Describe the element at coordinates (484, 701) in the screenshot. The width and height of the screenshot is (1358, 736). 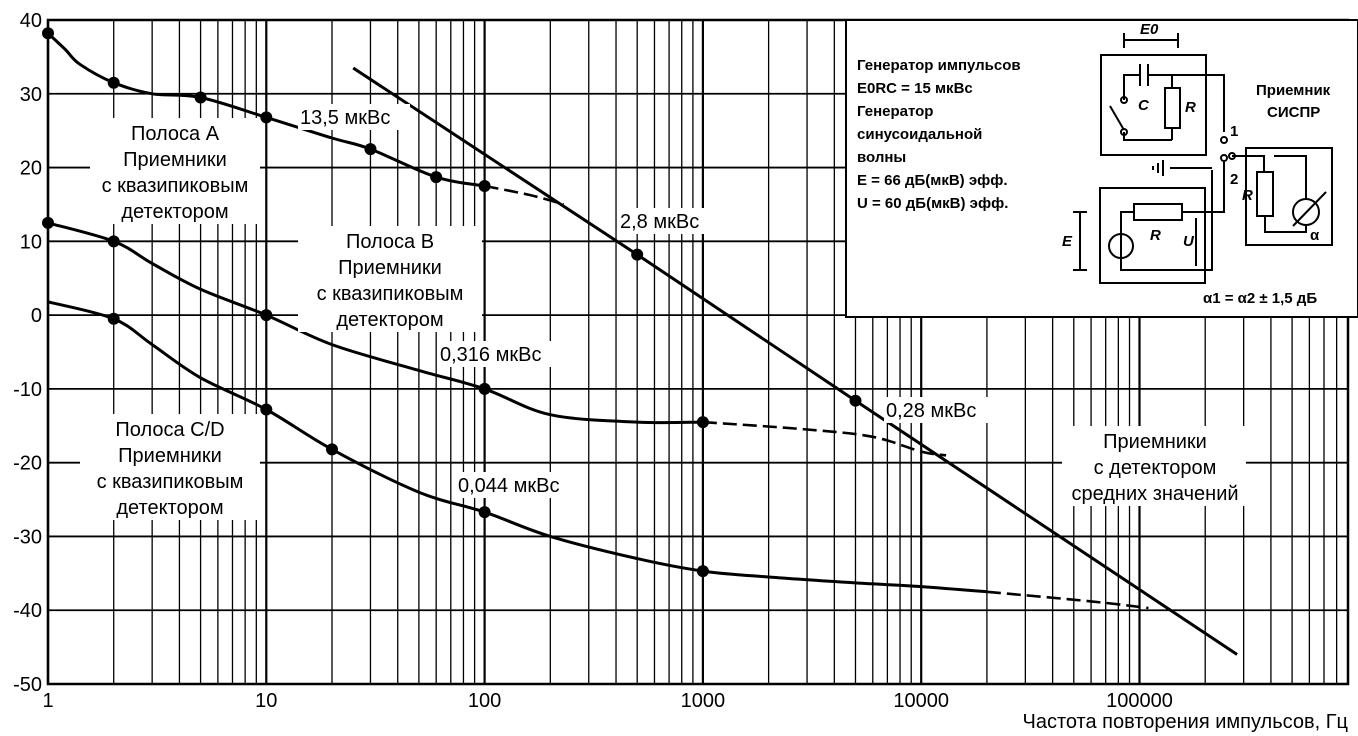
I see `x-tick-label: 100` at that location.